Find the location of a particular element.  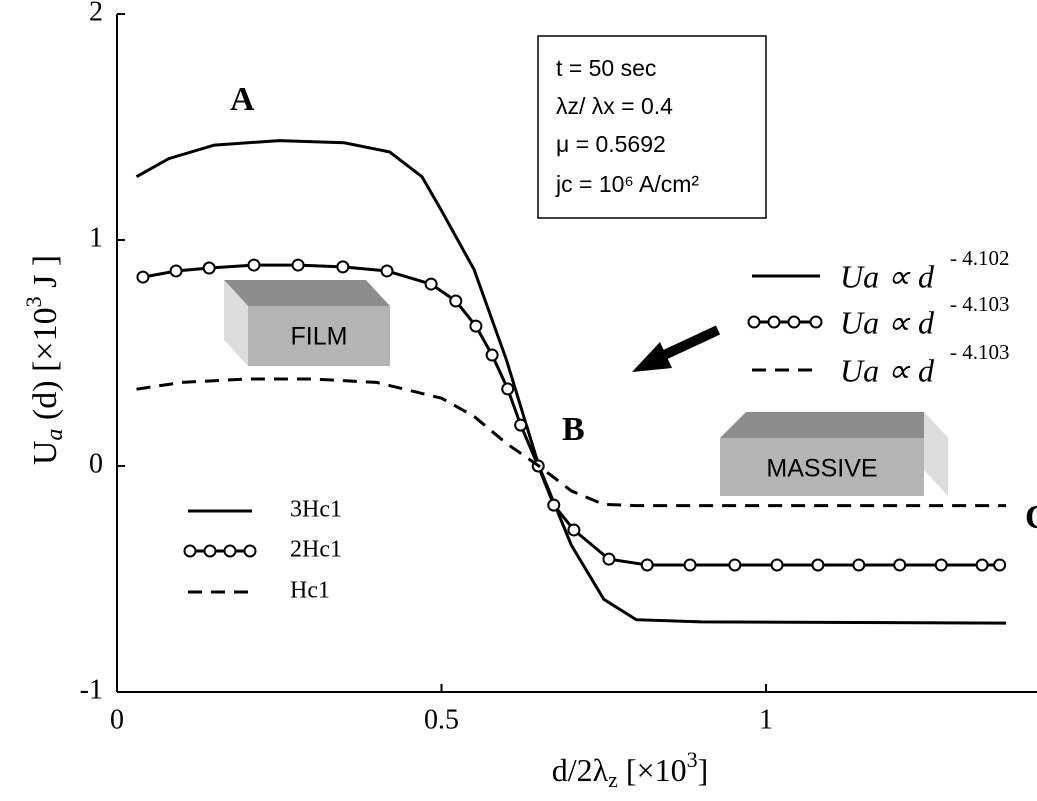

y-tick-label: -1 is located at coordinates (91, 689).